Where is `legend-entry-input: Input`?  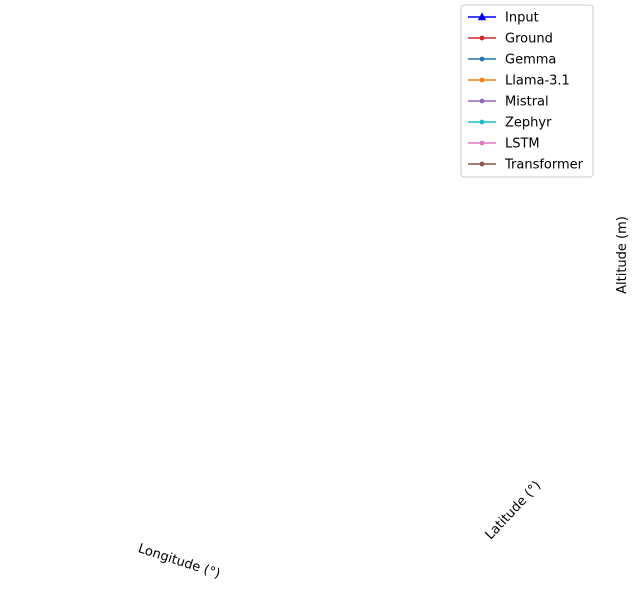
legend-entry-input: Input is located at coordinates (503, 18).